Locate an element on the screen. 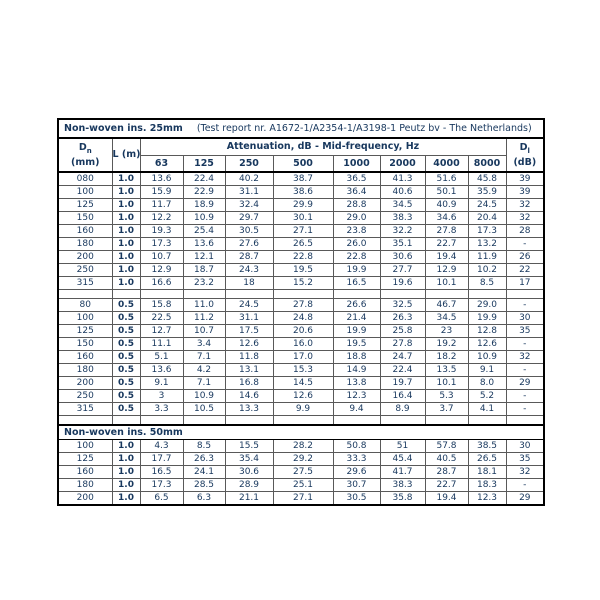 The height and width of the screenshot is (600, 600). table-row: 250 1.0 12.9 18.7 24.3 19.5 19.9 27.7 12.9 10.2 22 is located at coordinates (301, 270).